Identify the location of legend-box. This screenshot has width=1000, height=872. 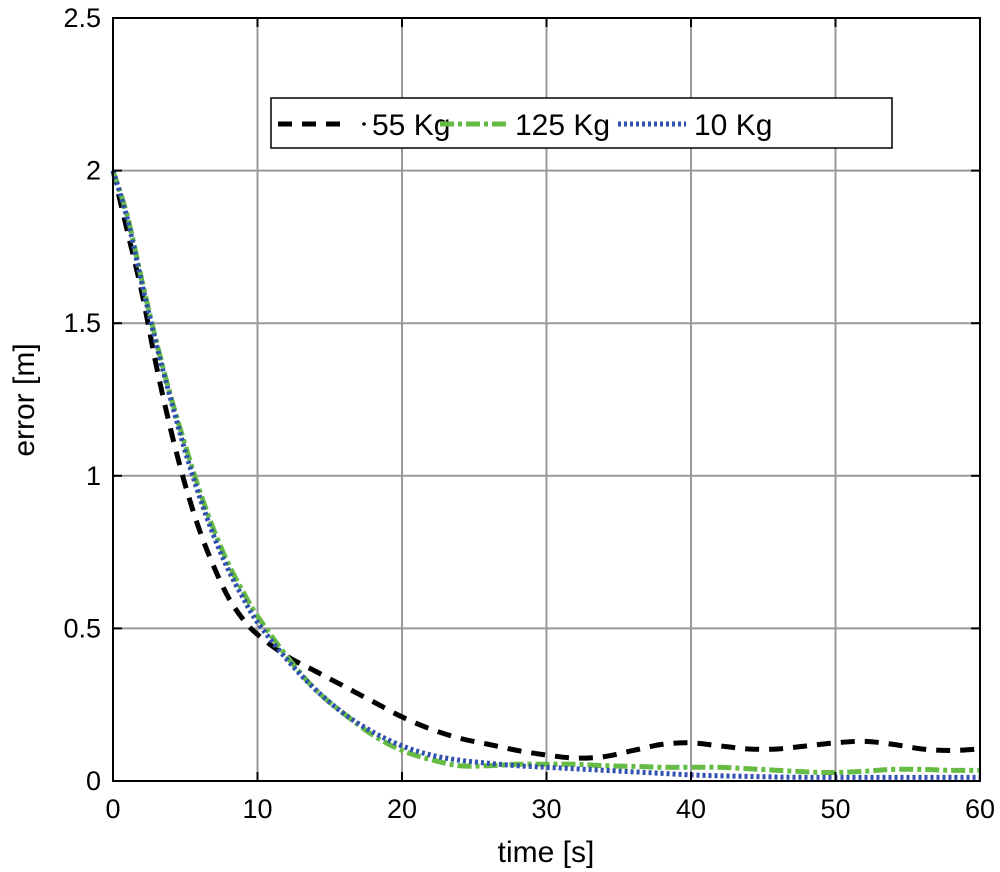
(581, 123).